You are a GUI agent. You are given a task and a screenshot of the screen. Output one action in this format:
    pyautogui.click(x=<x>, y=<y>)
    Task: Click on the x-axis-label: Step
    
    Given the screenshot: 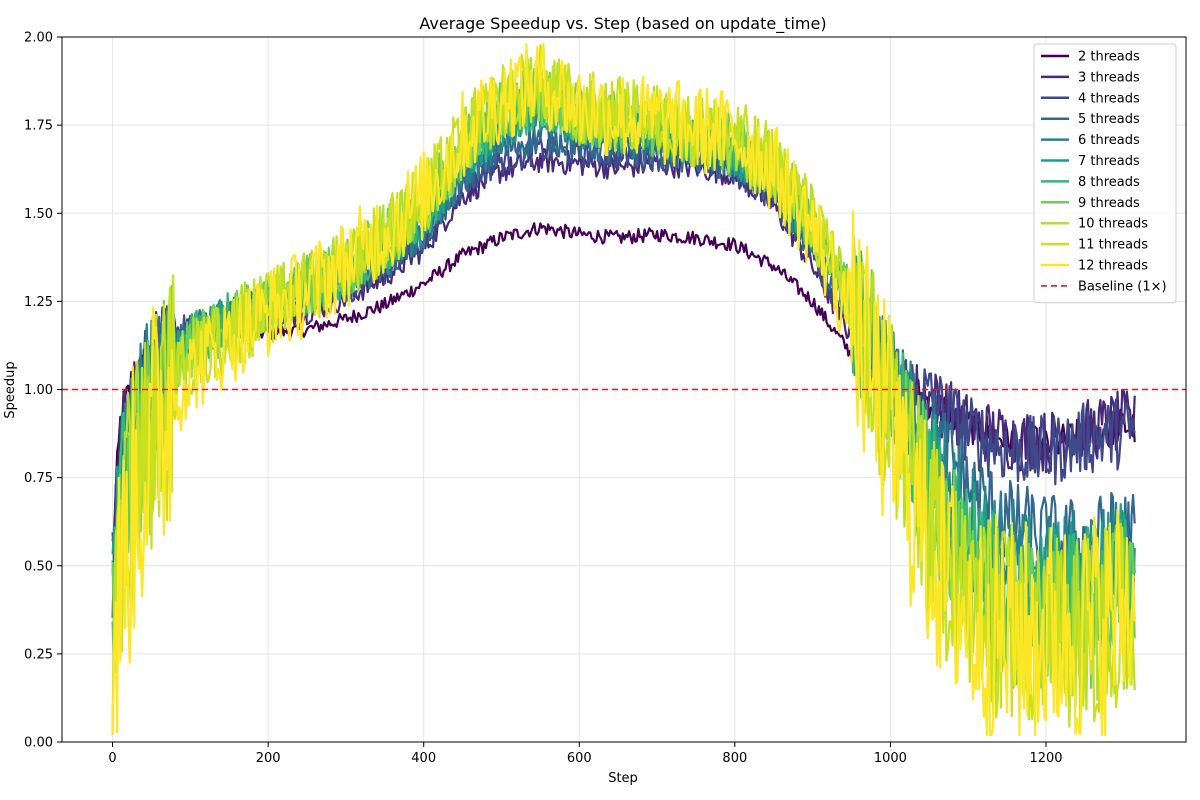 What is the action you would take?
    pyautogui.click(x=623, y=778)
    